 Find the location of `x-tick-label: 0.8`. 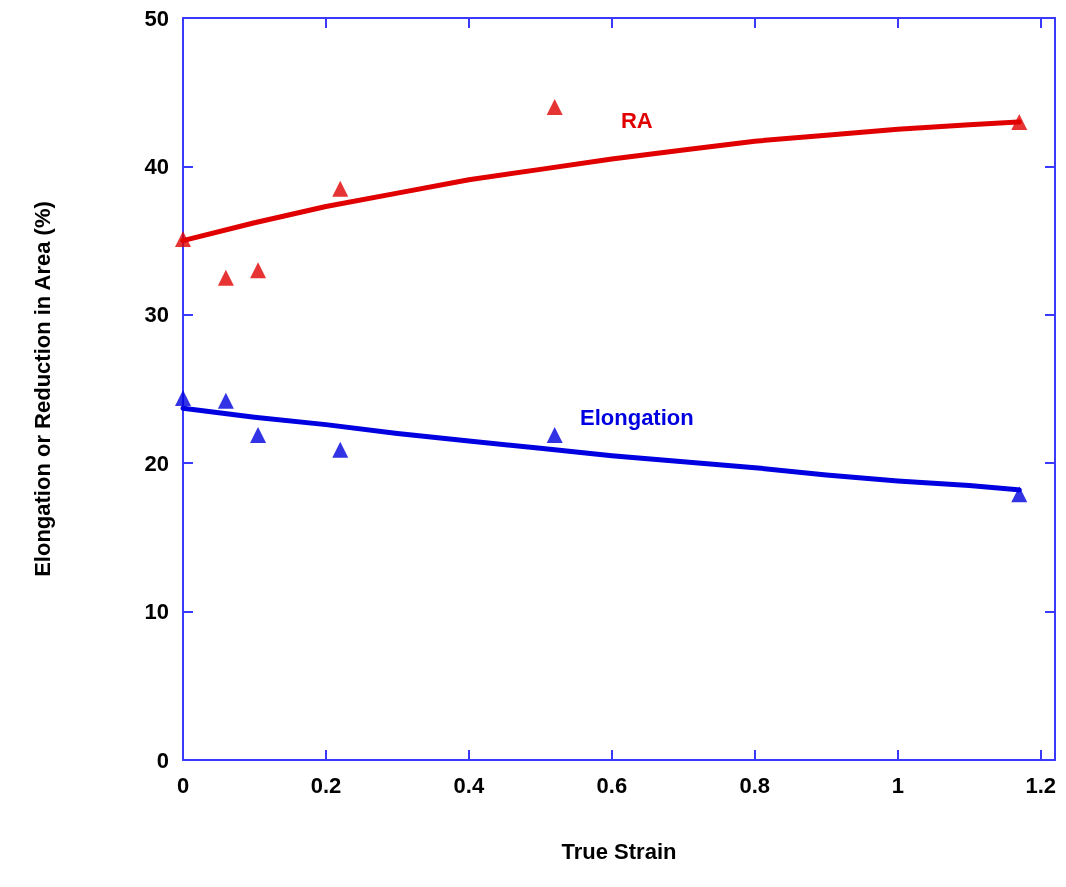

x-tick-label: 0.8 is located at coordinates (755, 785).